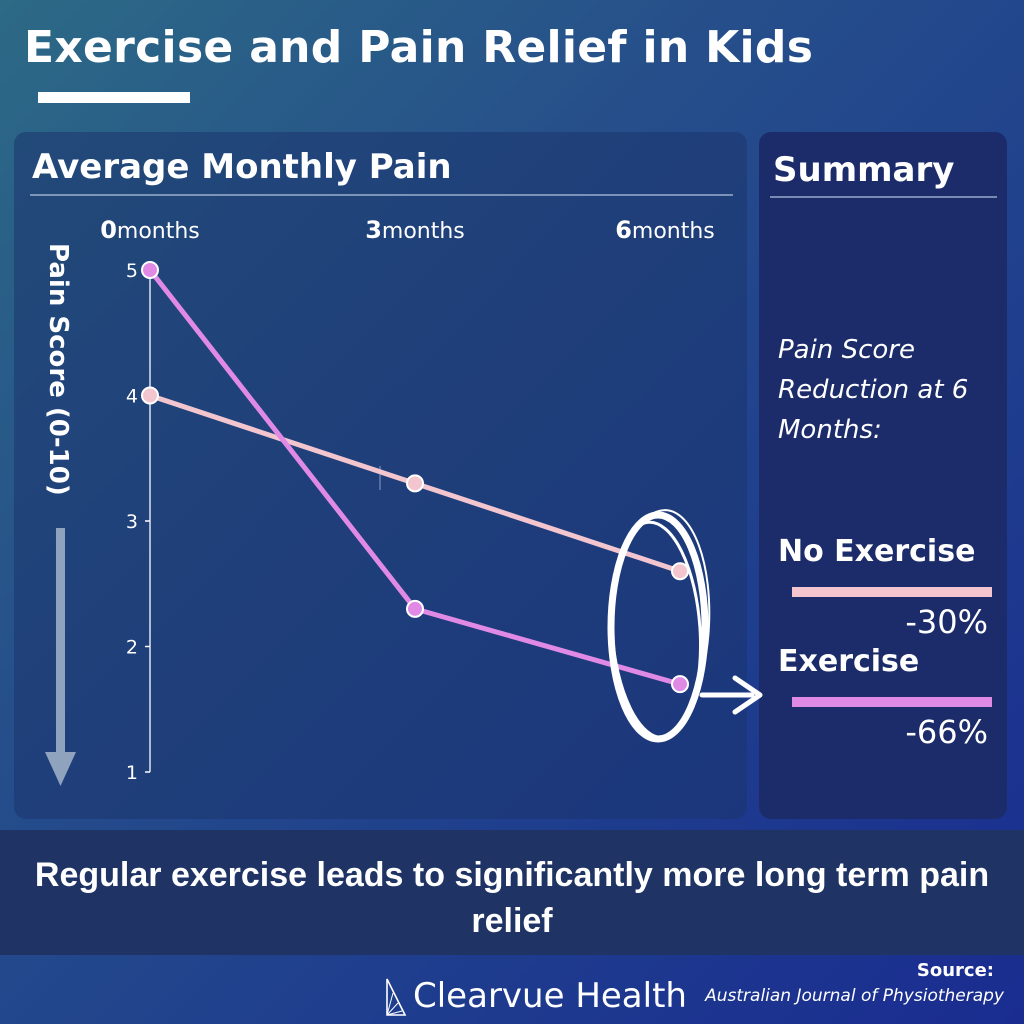 The height and width of the screenshot is (1024, 1024). Describe the element at coordinates (864, 170) in the screenshot. I see `summary-title: Summary` at that location.